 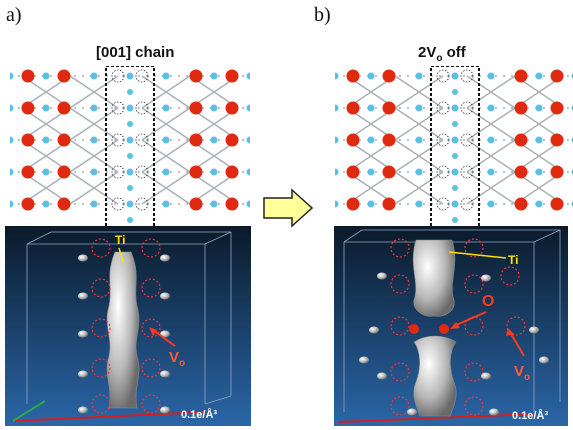 I want to click on ti-label: Ti, so click(x=120, y=240).